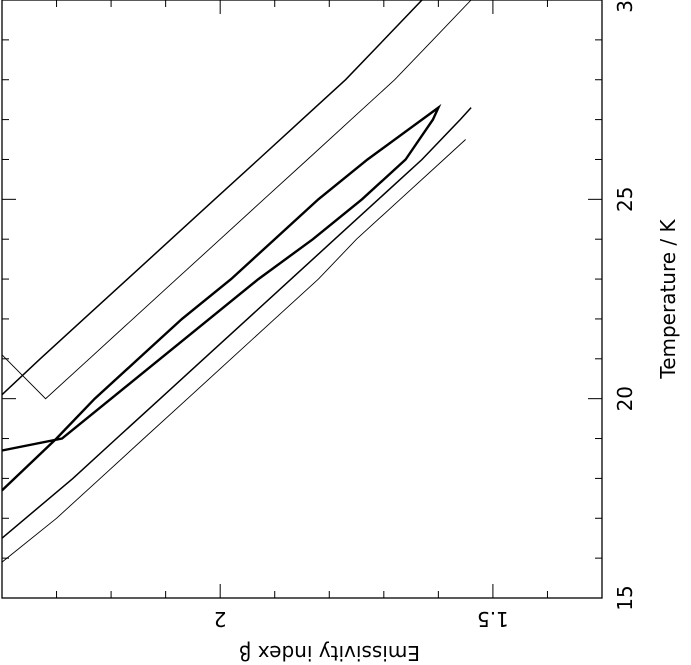 The width and height of the screenshot is (691, 665). I want to click on y-tick-label: 1.5, so click(493, 619).